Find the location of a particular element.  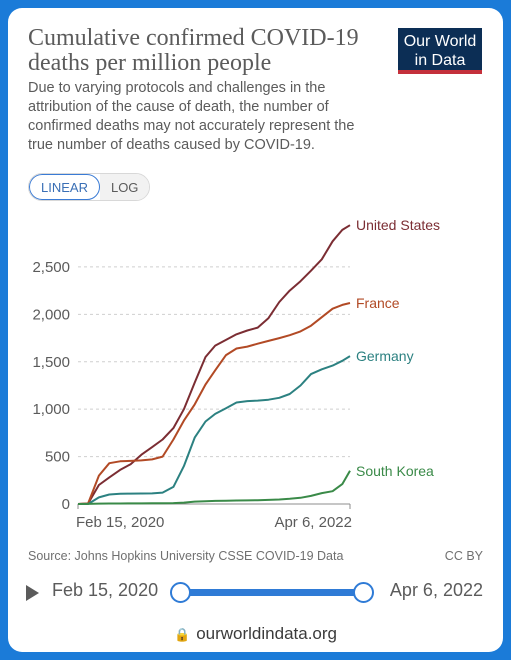

series-label: France is located at coordinates (378, 303).